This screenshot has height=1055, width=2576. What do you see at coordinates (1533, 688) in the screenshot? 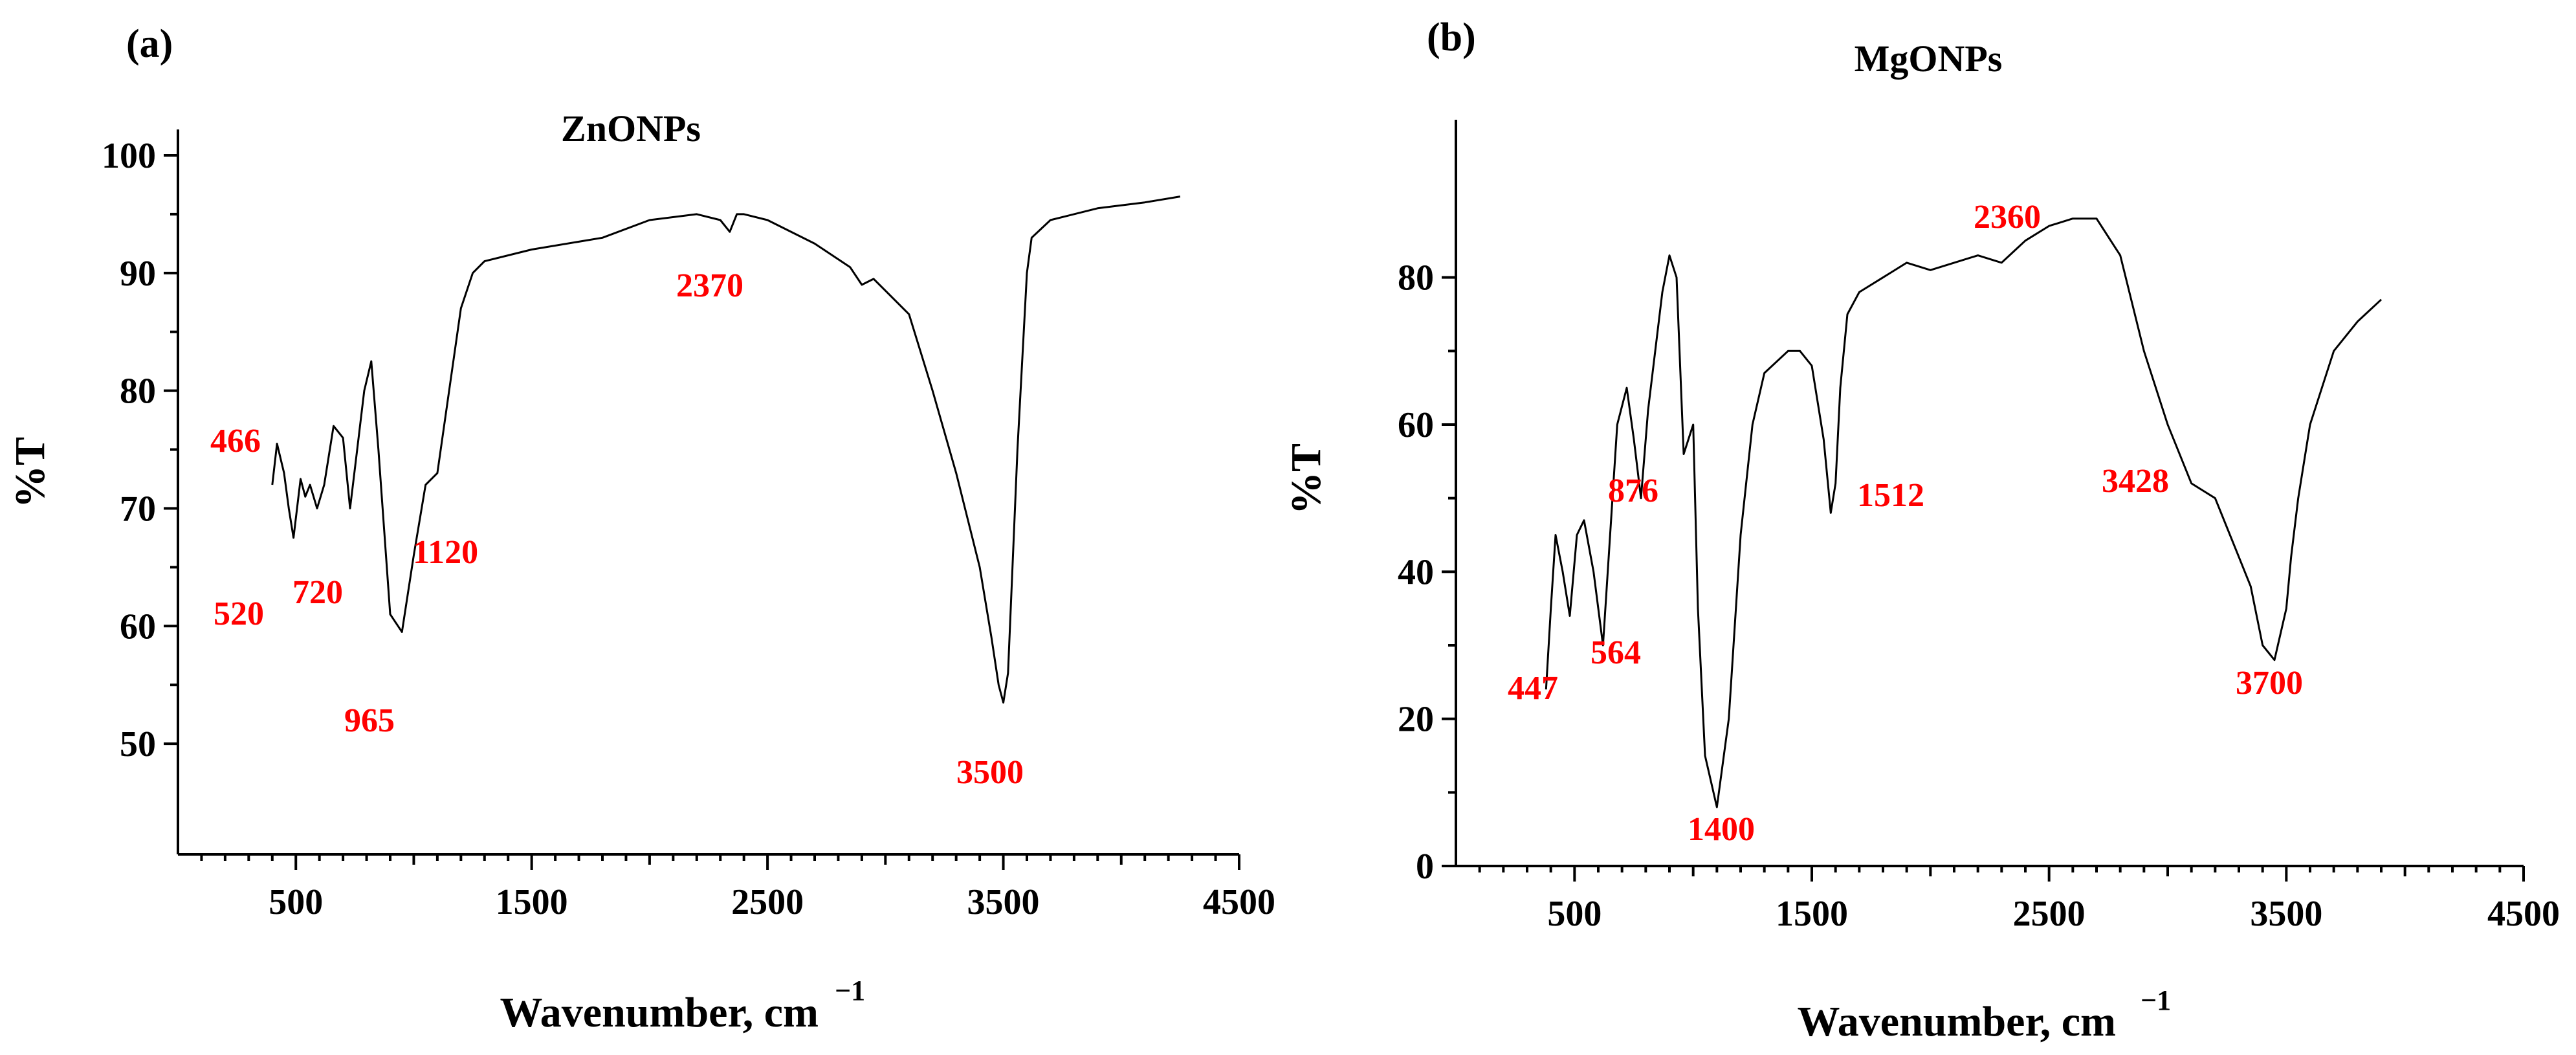
I see `peak-label-447: 447` at bounding box center [1533, 688].